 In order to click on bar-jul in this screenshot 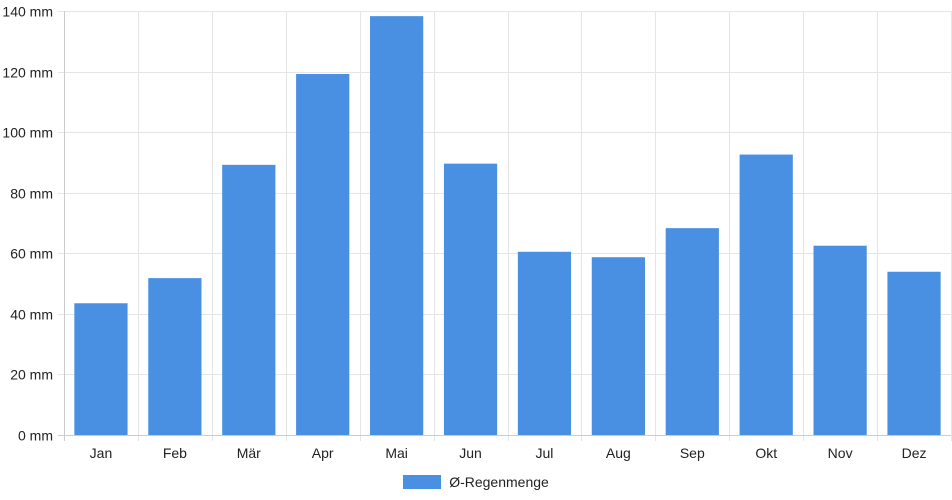, I will do `click(544, 343)`.